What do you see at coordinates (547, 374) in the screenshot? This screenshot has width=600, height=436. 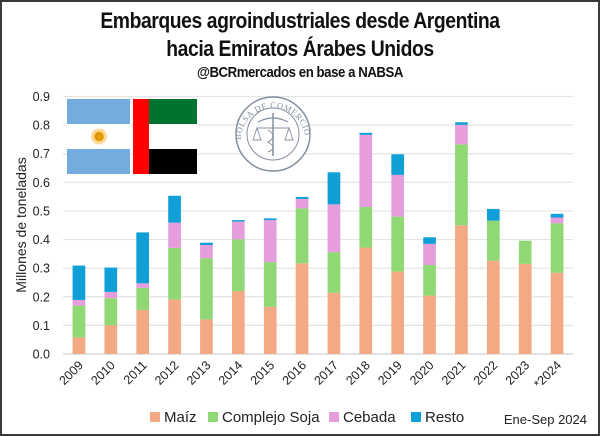 I see `x-tick-label: *2024` at bounding box center [547, 374].